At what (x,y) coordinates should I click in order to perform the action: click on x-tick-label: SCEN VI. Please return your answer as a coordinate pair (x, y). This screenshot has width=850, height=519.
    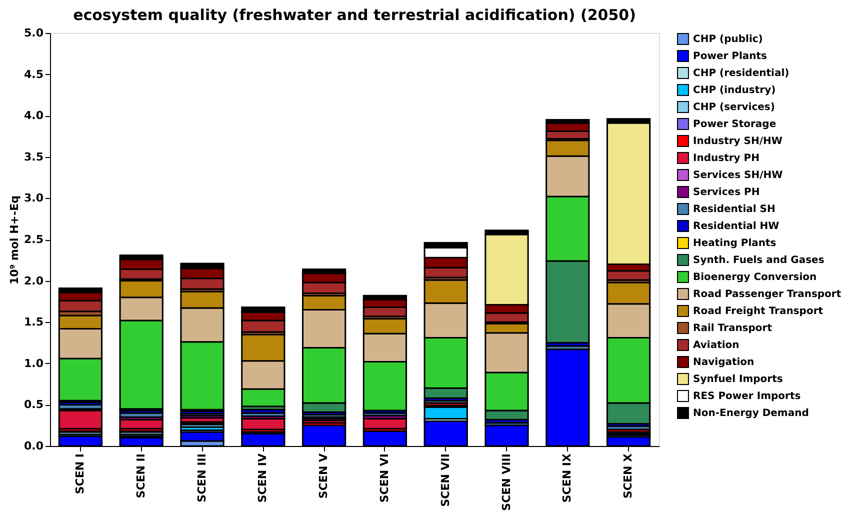
    Looking at the image, I should click on (384, 478).